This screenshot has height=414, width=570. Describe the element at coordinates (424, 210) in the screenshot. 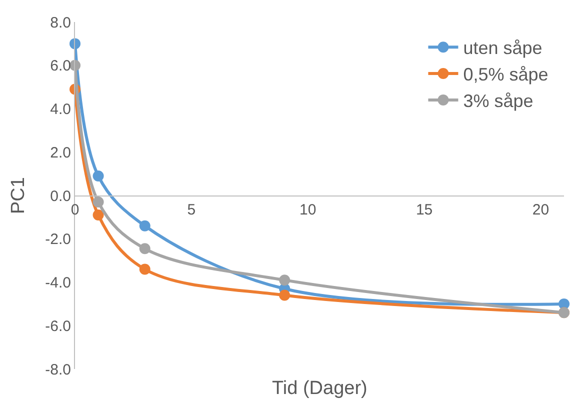

I see `x-tick-label: 15` at that location.